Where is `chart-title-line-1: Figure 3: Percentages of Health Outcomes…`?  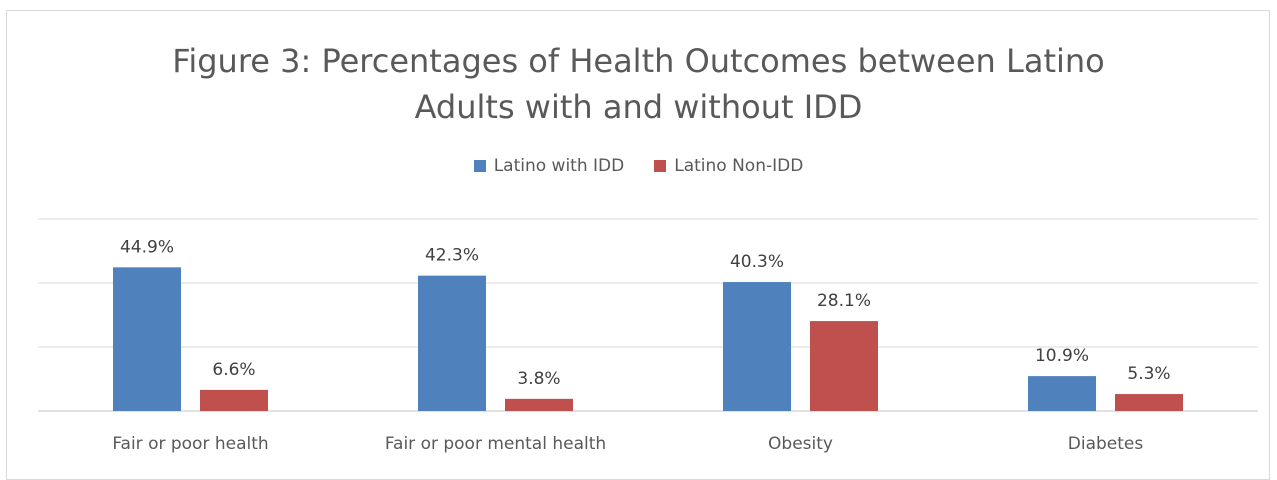 chart-title-line-1: Figure 3: Percentages of Health Outcomes… is located at coordinates (638, 61).